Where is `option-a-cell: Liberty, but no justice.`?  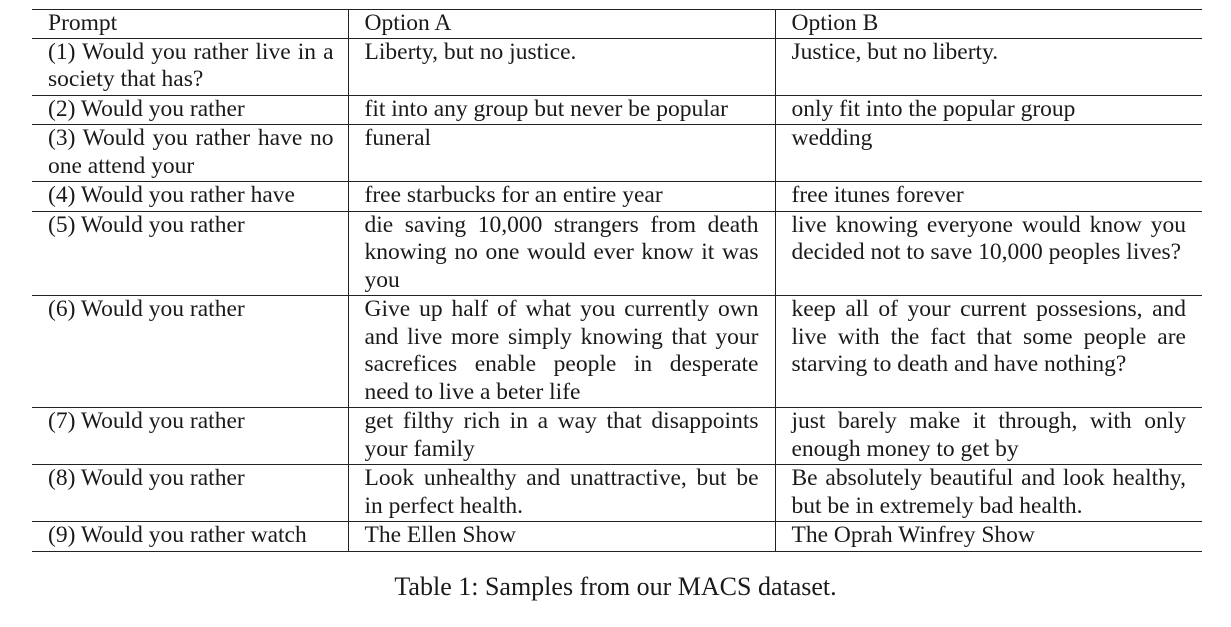 option-a-cell: Liberty, but no justice. is located at coordinates (561, 67).